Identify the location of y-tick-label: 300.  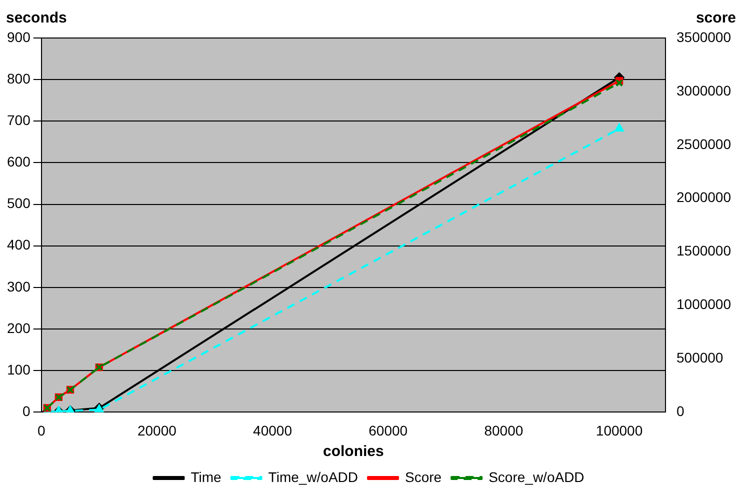
(19, 286).